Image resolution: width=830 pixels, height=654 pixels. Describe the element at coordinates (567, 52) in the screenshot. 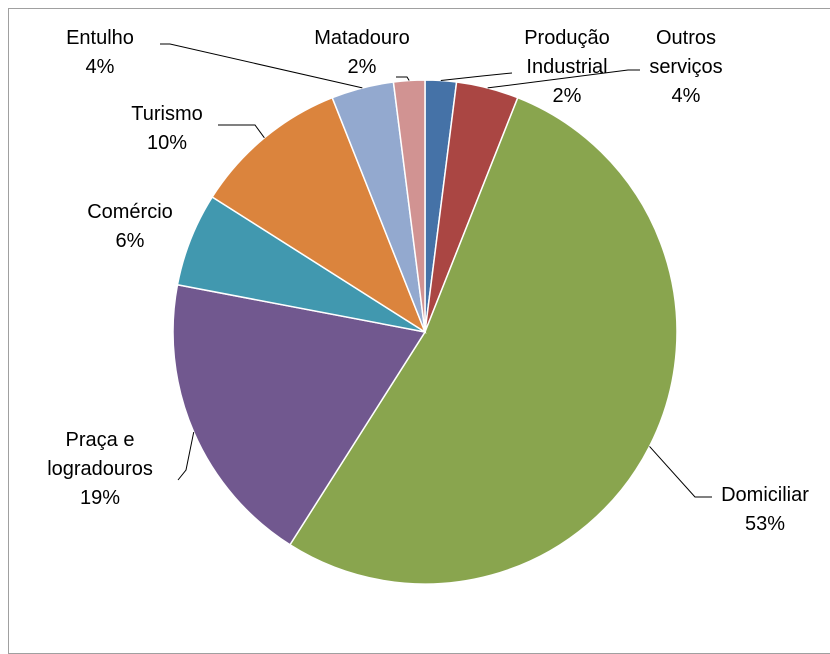

I see `slice-name: Produção Industrial` at that location.